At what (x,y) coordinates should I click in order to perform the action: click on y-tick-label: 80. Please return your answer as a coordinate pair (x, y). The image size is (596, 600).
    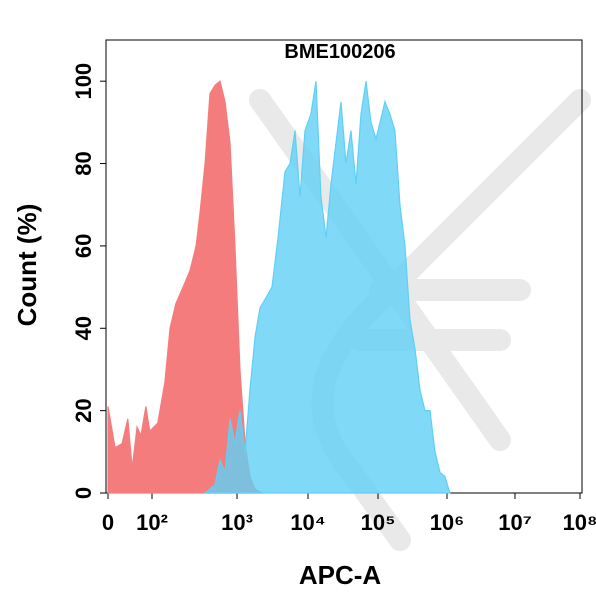
    Looking at the image, I should click on (83, 163).